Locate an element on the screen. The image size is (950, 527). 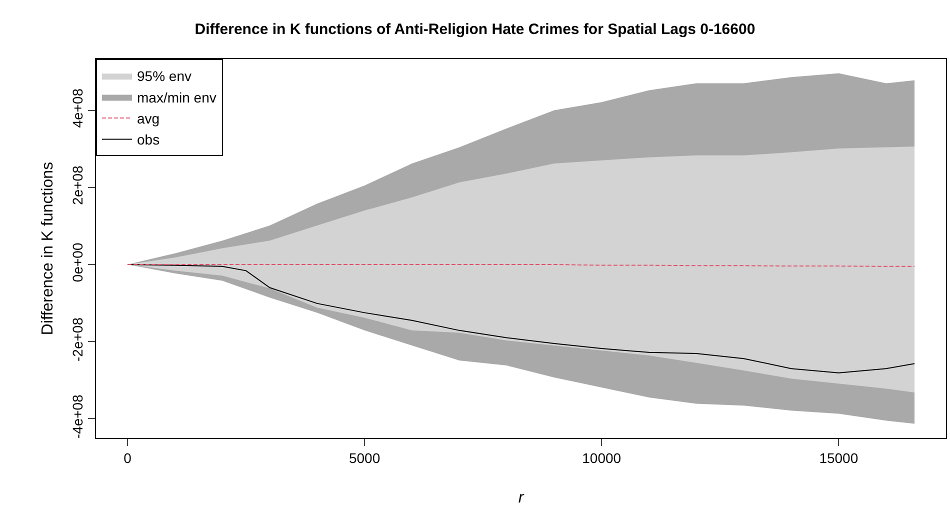
y-tick-label: 4e+08 is located at coordinates (77, 108).